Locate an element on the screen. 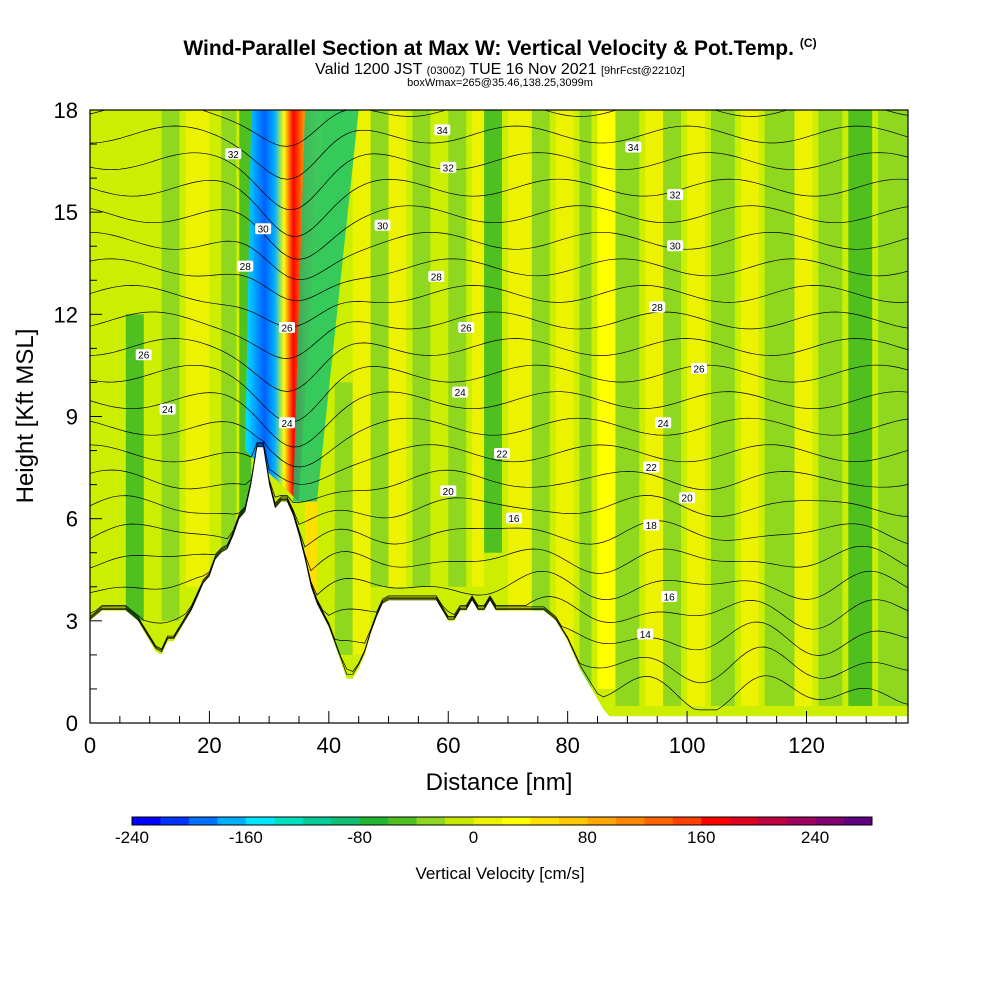 This screenshot has height=1000, width=1000. valid-utc: (0300Z) is located at coordinates (446, 71).